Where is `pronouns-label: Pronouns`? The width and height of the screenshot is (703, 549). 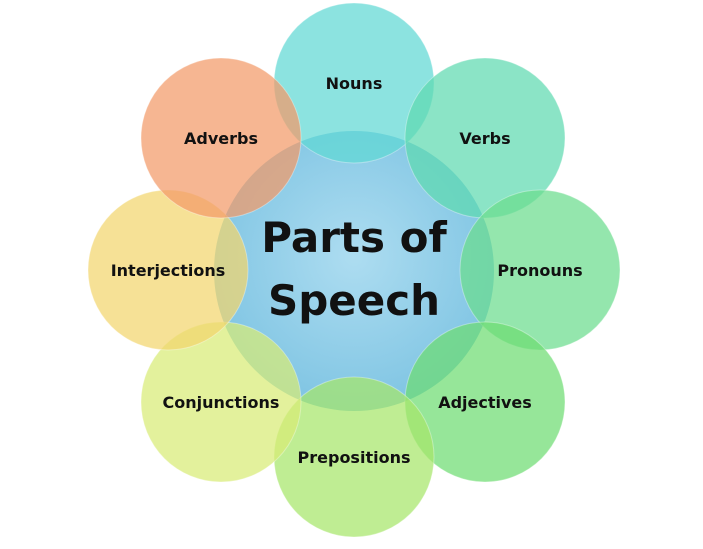
pronouns-label: Pronouns is located at coordinates (539, 270).